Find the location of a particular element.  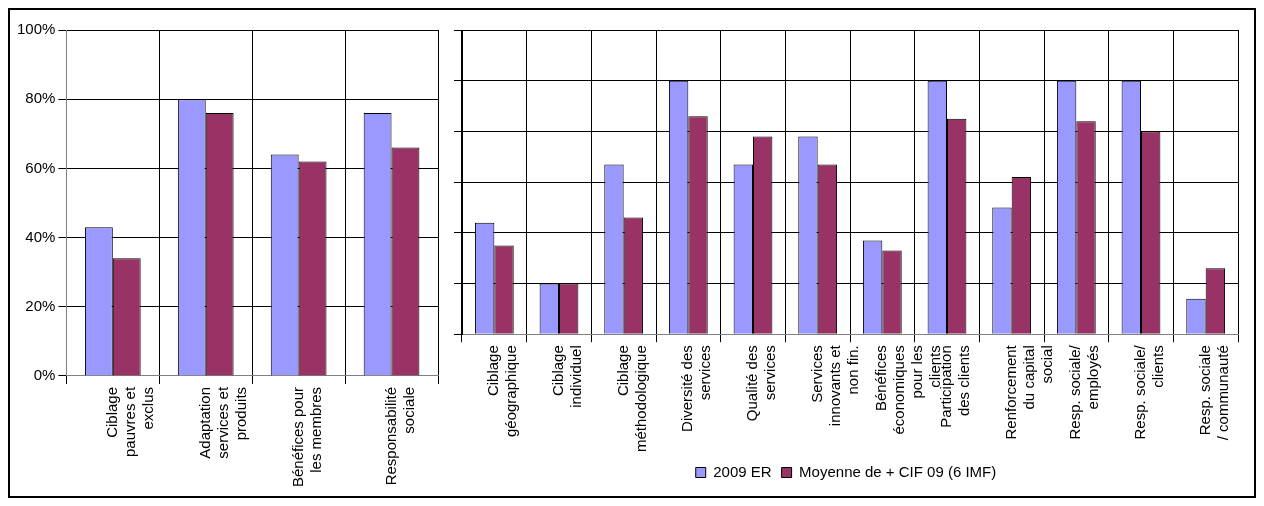

y-tick-label: 100% is located at coordinates (36, 29).